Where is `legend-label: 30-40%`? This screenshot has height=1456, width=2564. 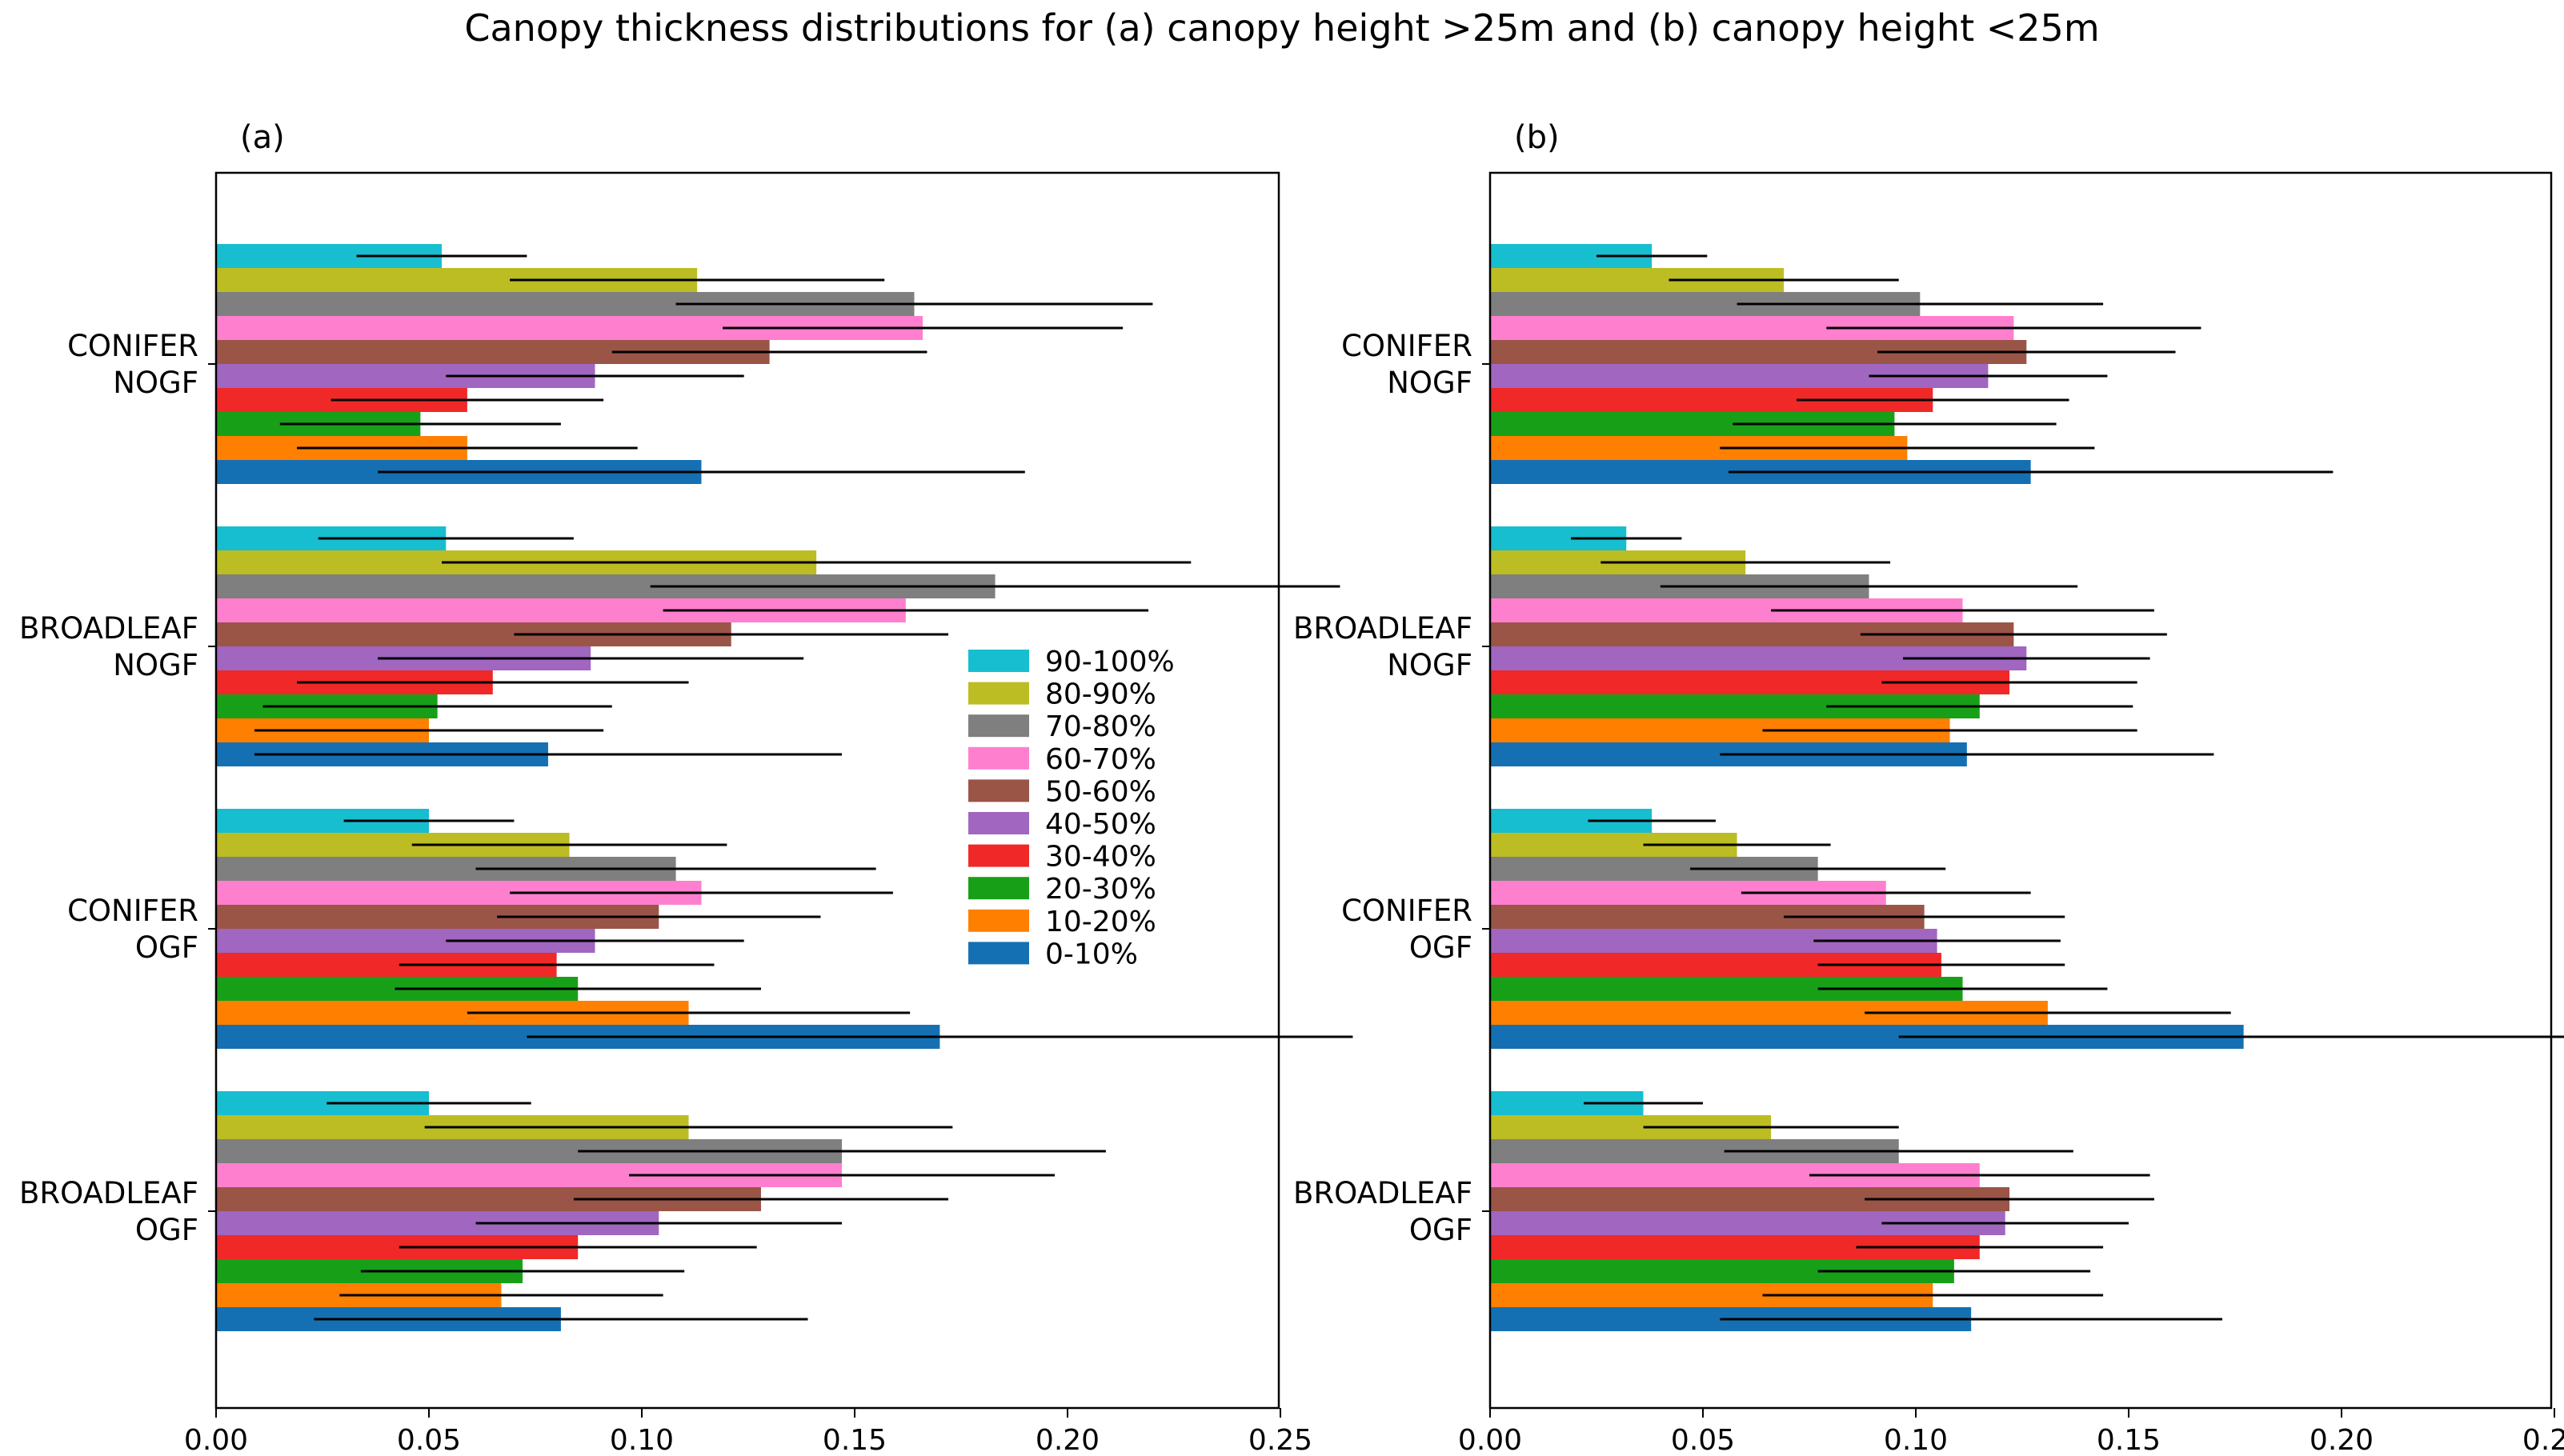
legend-label: 30-40% is located at coordinates (1100, 857).